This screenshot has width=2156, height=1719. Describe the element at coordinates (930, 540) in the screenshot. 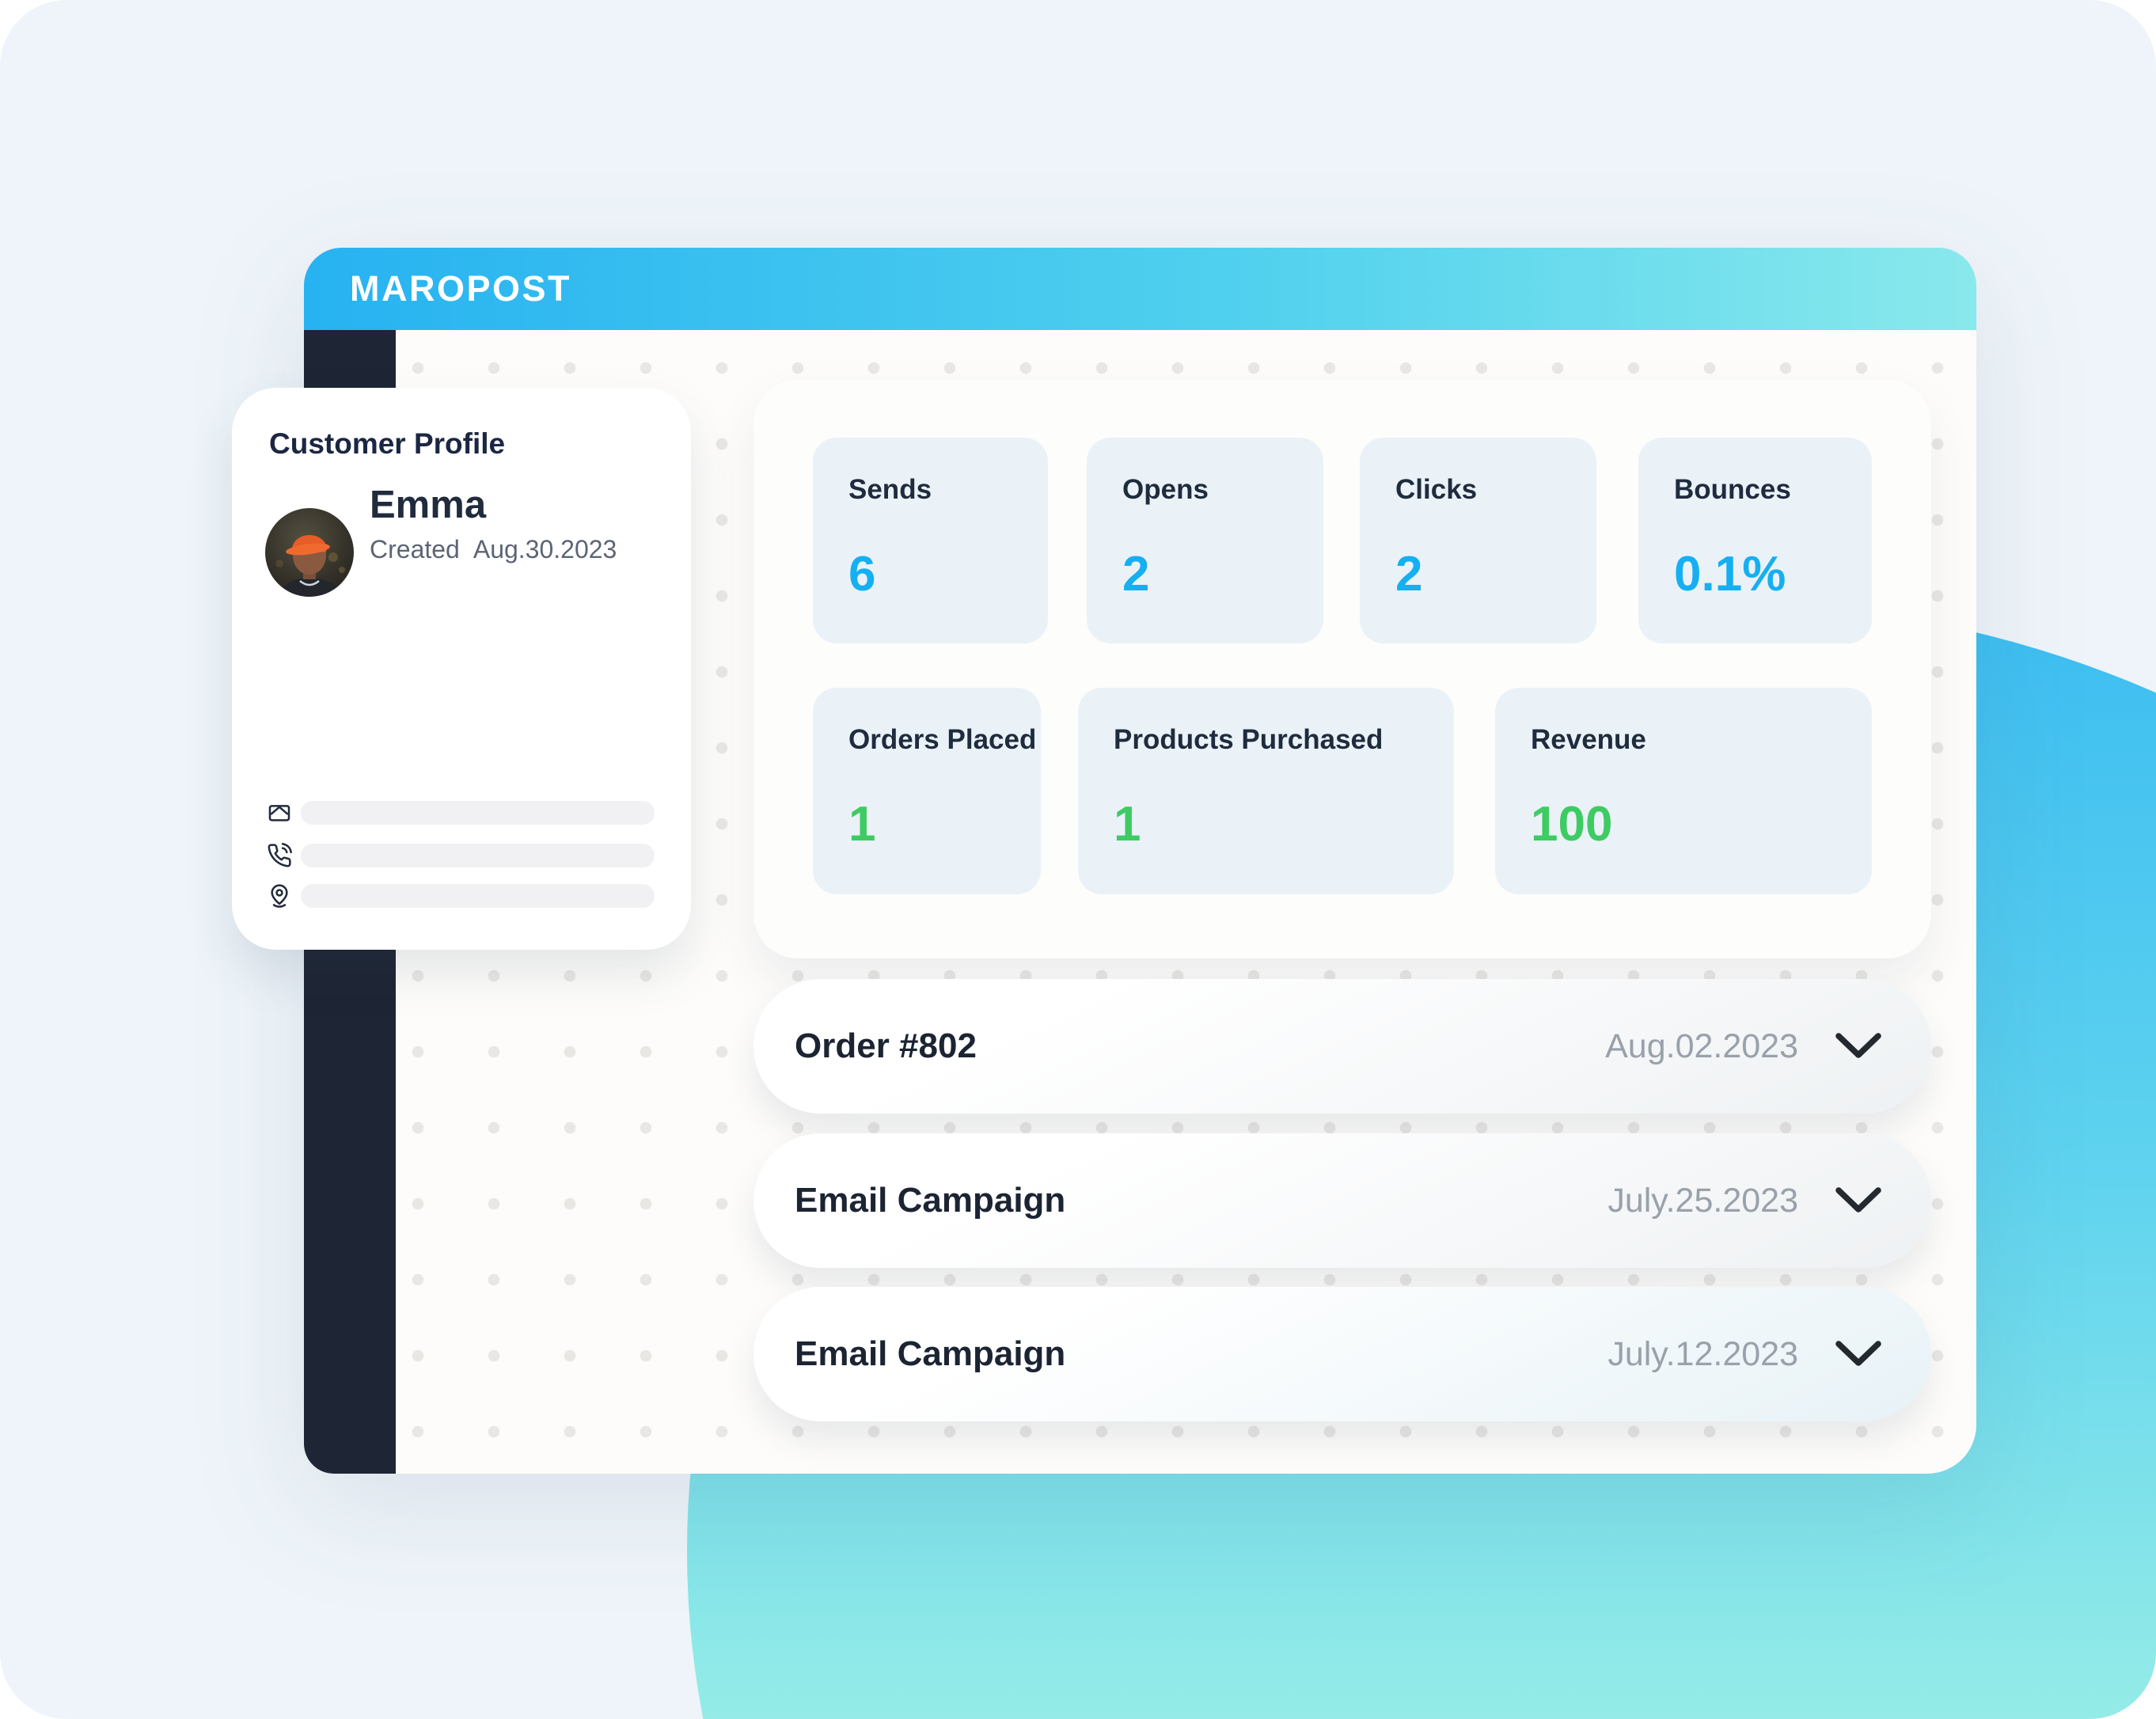

I see `stat-card-sends: Sends 6` at that location.